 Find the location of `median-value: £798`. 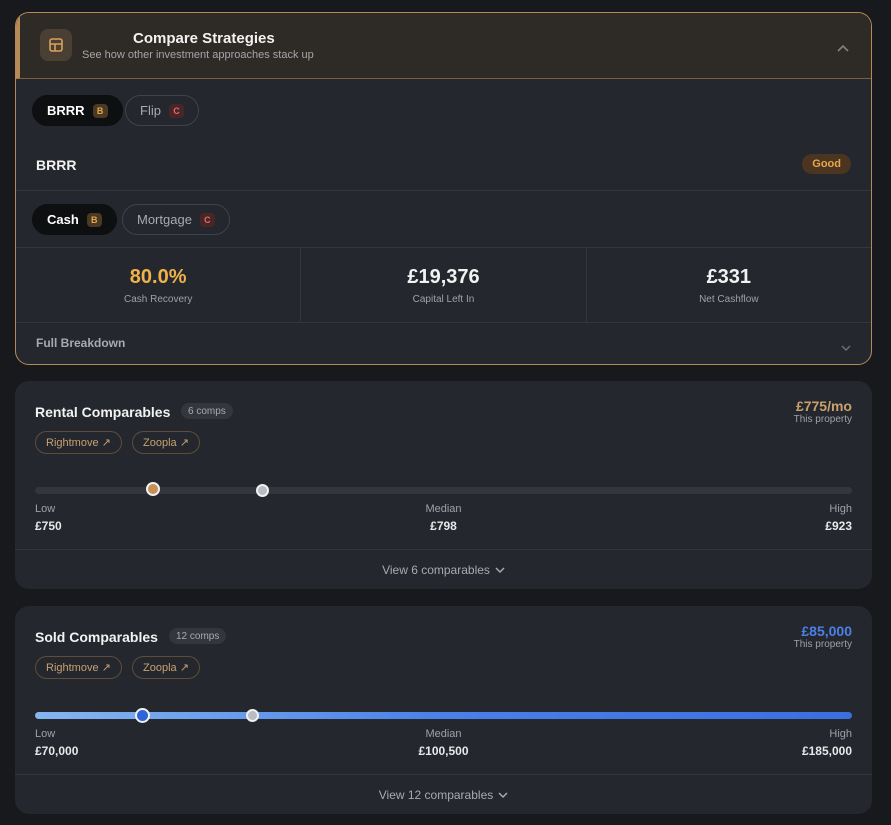

median-value: £798 is located at coordinates (443, 526).